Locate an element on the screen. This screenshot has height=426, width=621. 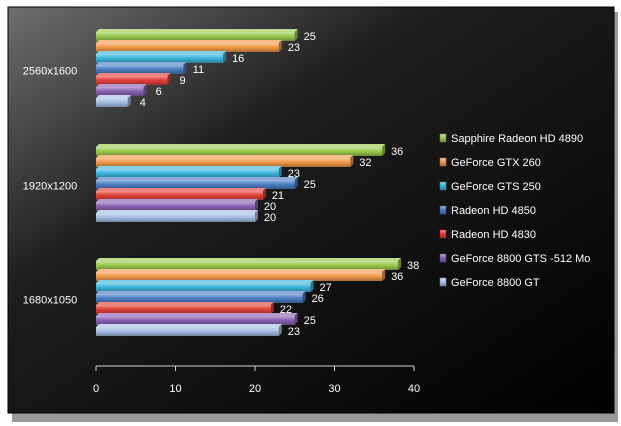
value-label: 21 is located at coordinates (278, 196).